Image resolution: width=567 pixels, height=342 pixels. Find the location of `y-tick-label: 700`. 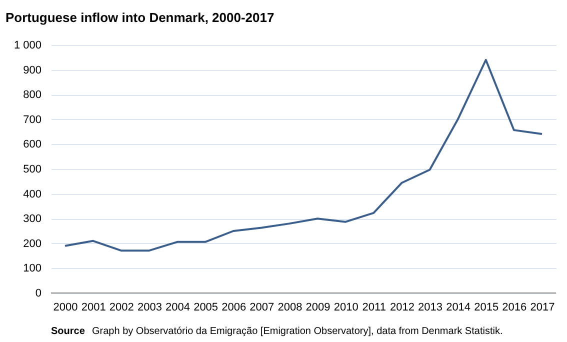

y-tick-label: 700 is located at coordinates (32, 120).